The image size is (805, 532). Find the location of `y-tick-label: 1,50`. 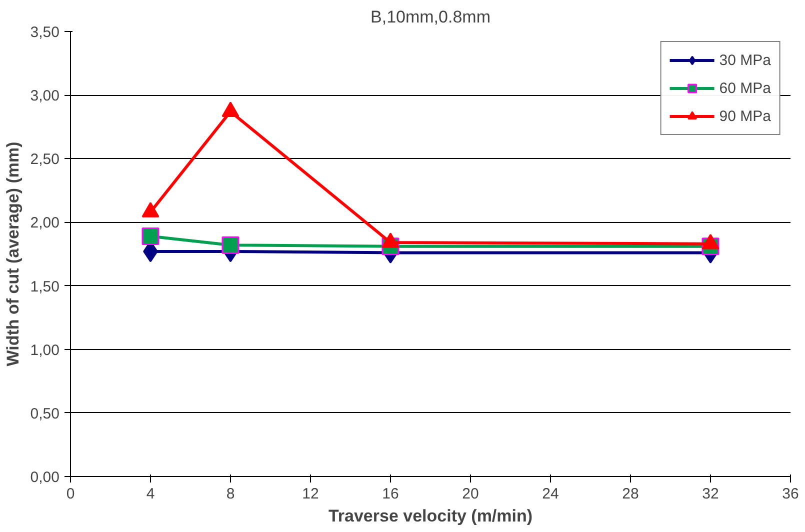

y-tick-label: 1,50 is located at coordinates (45, 287).